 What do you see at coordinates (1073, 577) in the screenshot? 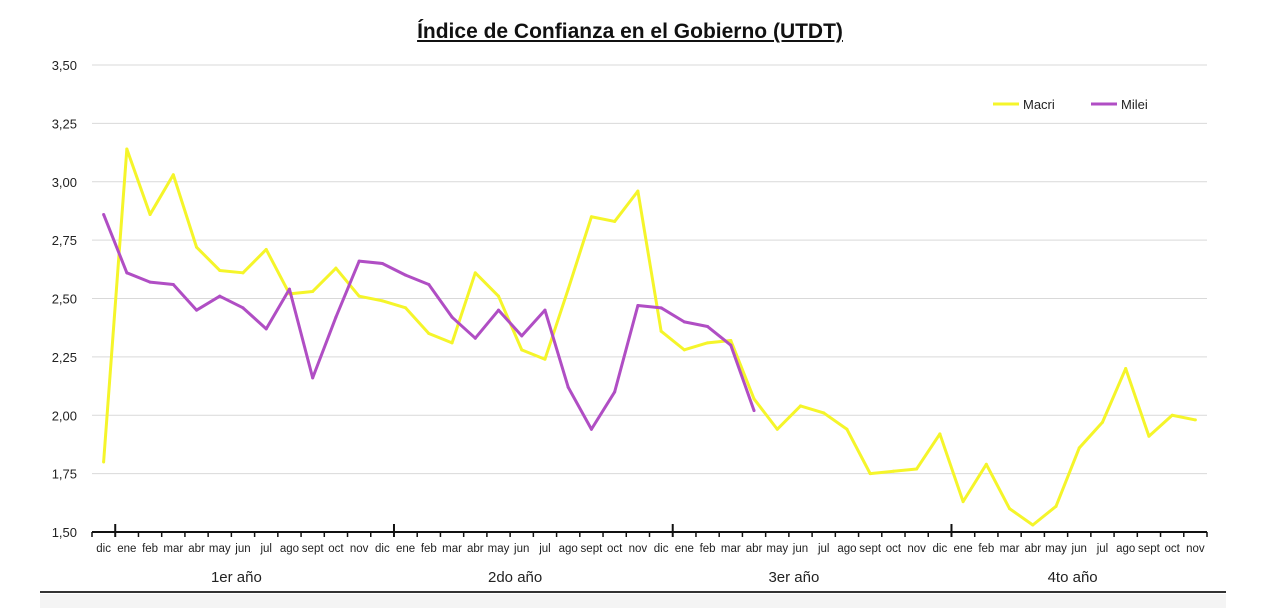
I see `x-group-label: 4to año` at bounding box center [1073, 577].